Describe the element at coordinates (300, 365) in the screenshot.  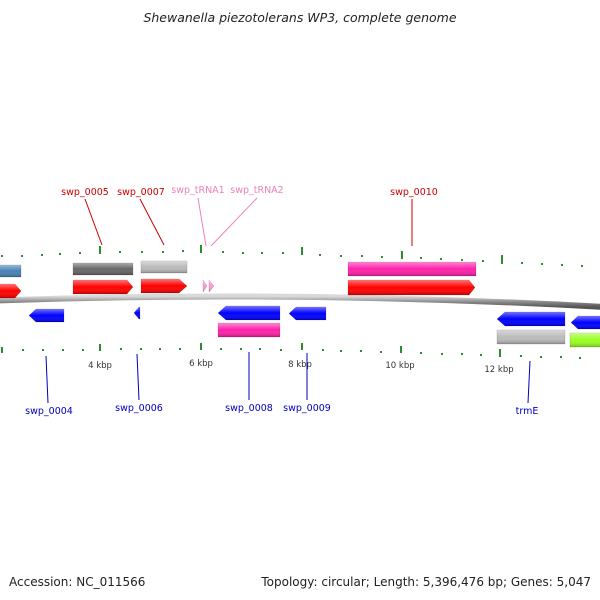
I see `scale-label: 8 kbp` at that location.